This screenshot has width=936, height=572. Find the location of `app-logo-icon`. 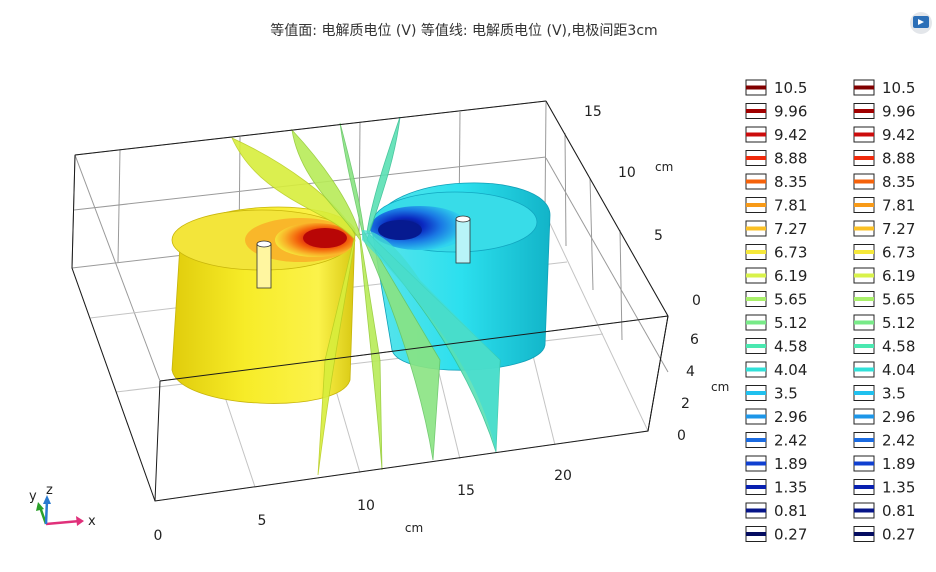

app-logo-icon is located at coordinates (921, 23).